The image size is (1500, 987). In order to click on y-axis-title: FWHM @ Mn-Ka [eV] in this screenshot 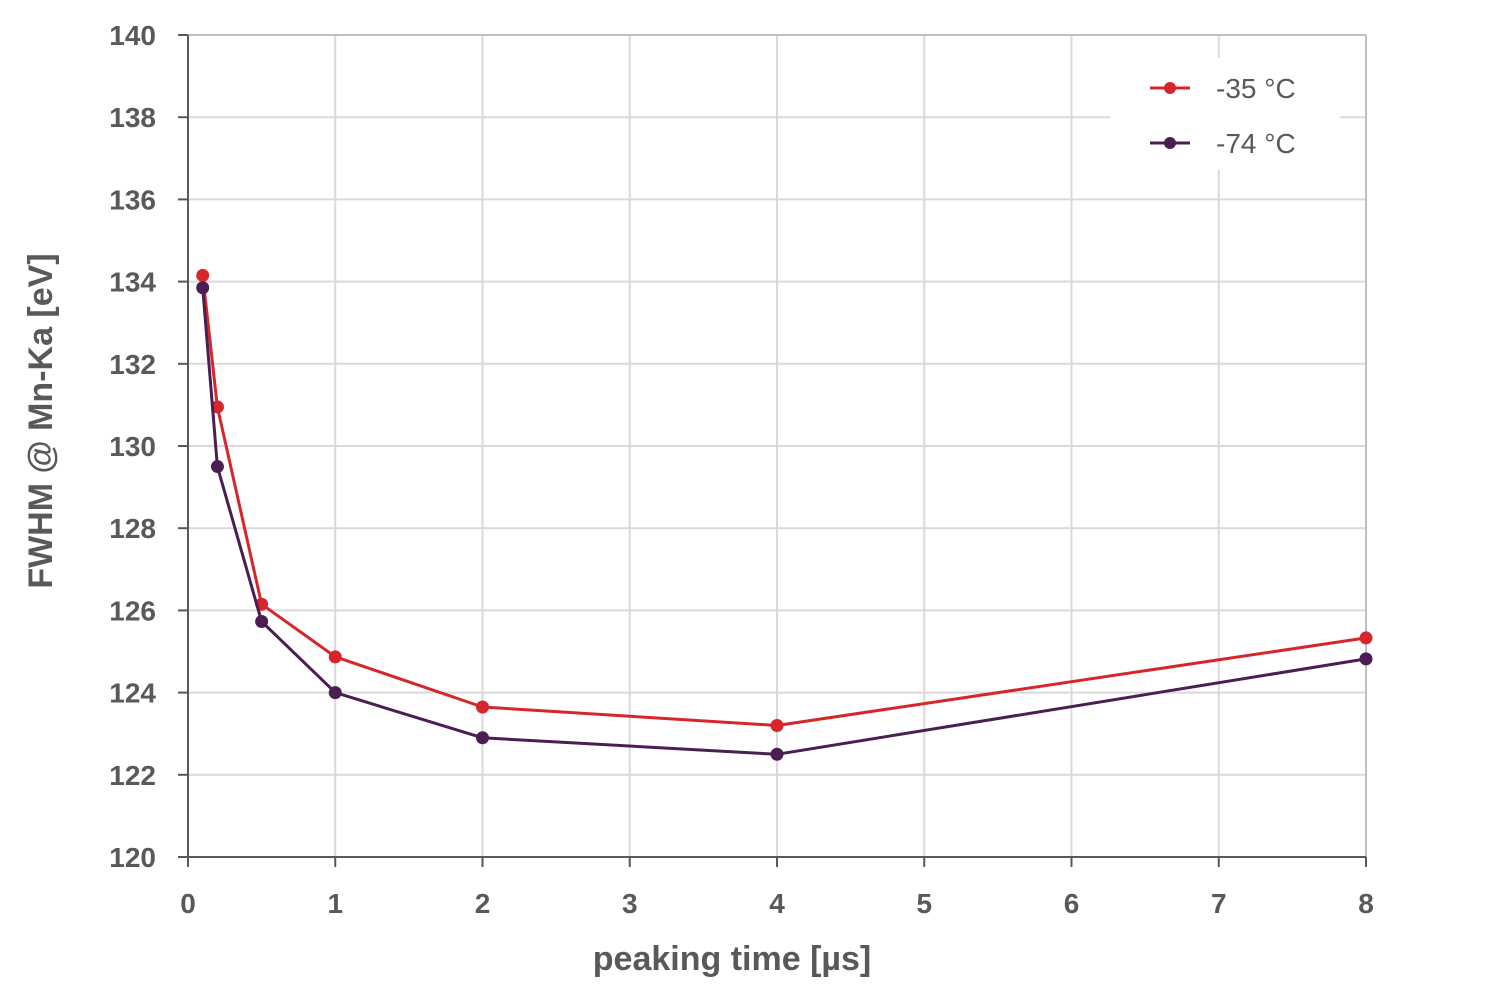, I will do `click(41, 420)`.